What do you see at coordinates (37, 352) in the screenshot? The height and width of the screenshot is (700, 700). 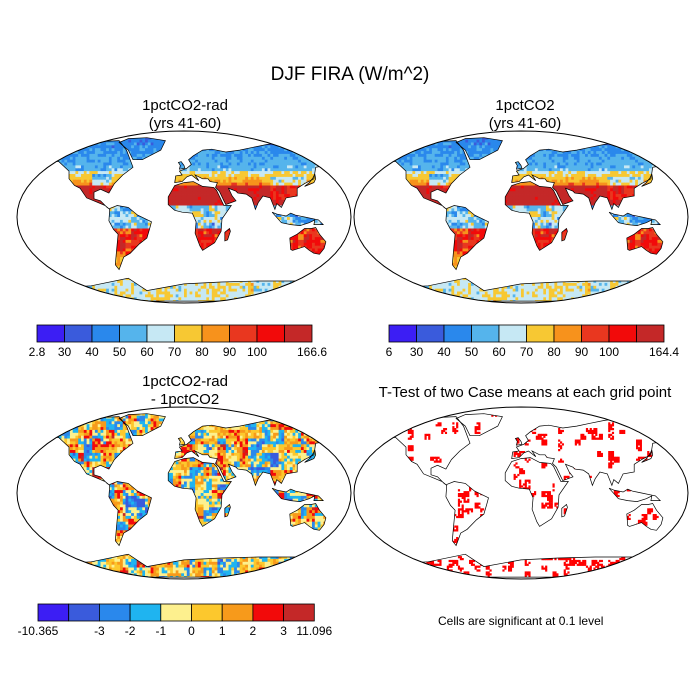 I see `colorbar-label: 2.8` at bounding box center [37, 352].